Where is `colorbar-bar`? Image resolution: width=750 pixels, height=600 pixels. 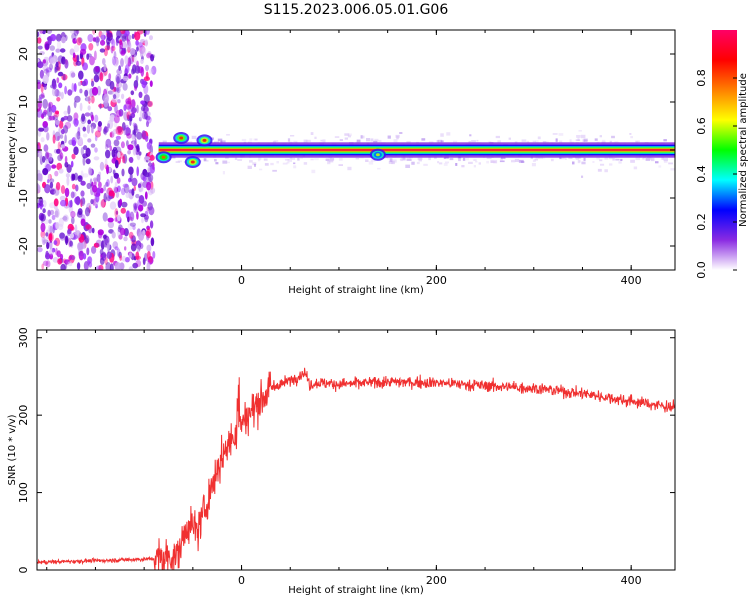 colorbar-bar is located at coordinates (724, 150).